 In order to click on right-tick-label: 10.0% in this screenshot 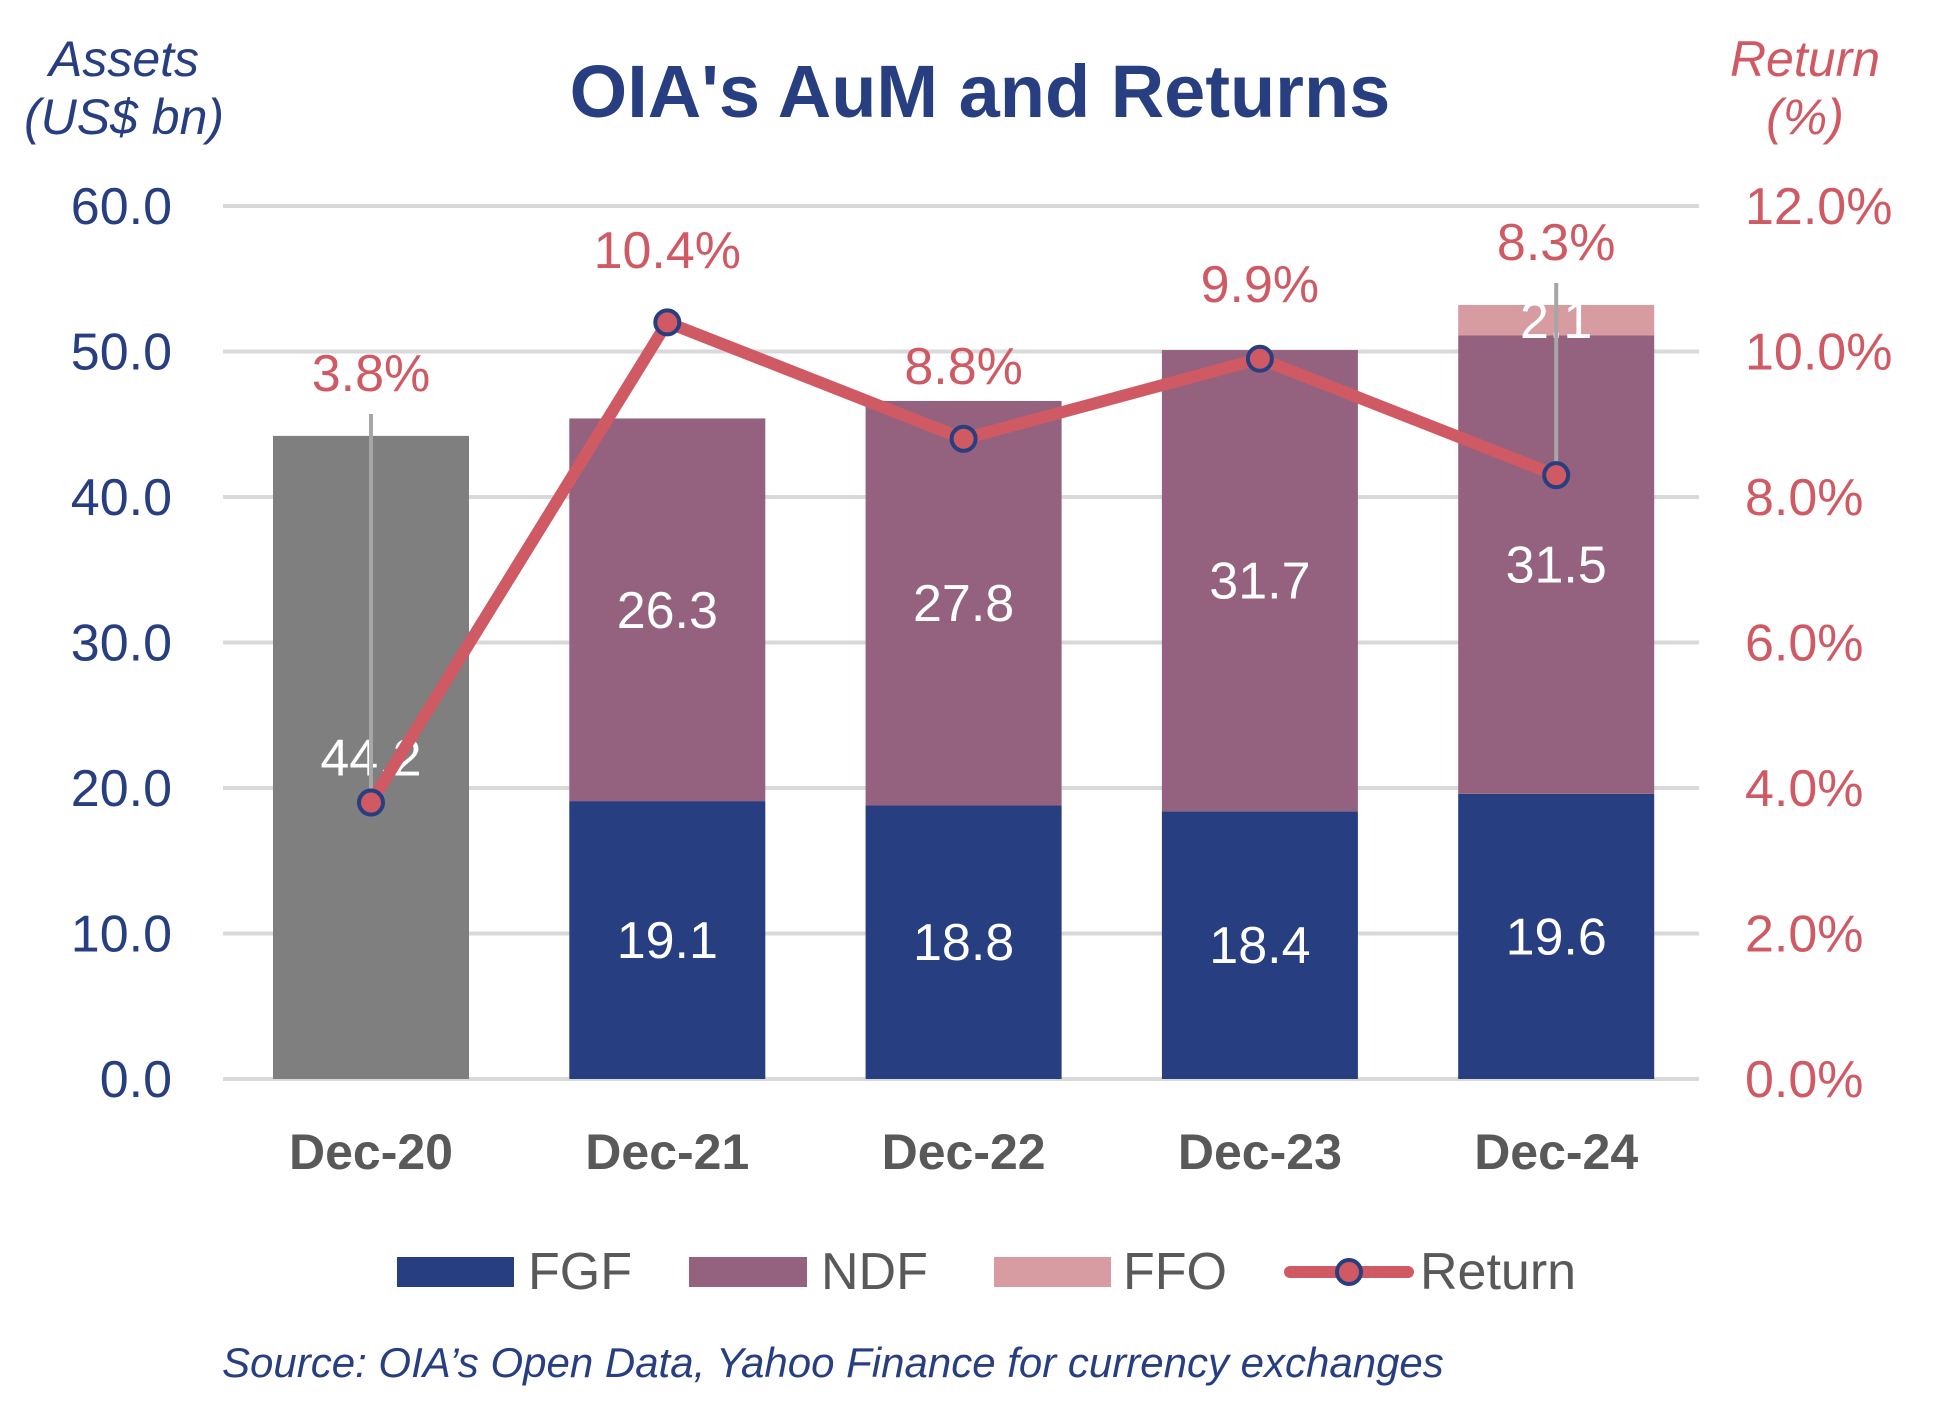, I will do `click(1818, 353)`.